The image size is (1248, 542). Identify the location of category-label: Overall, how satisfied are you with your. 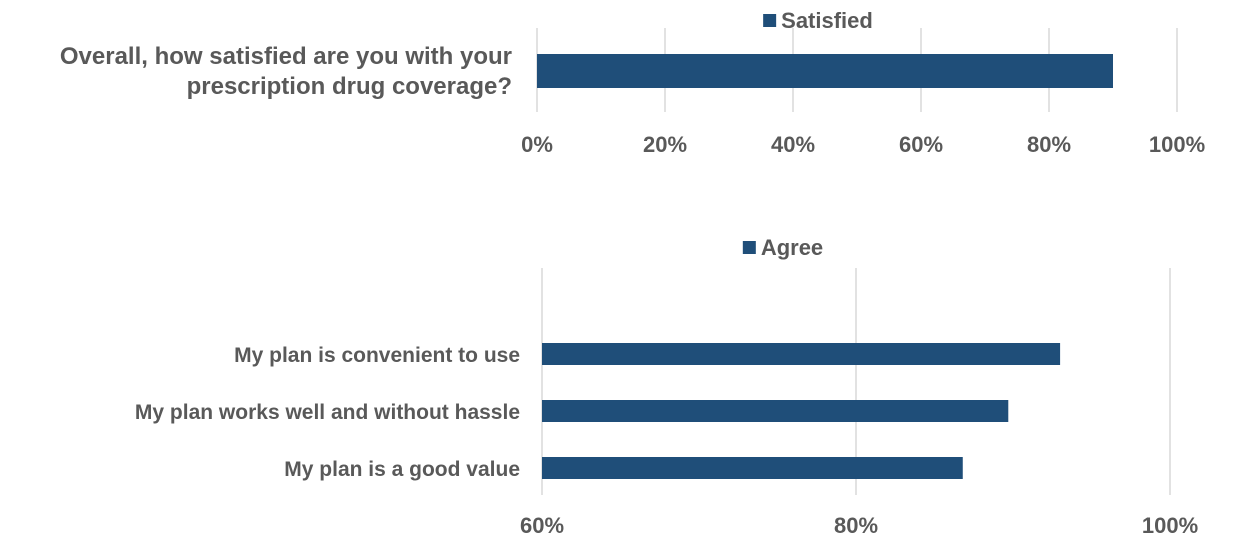
(286, 56).